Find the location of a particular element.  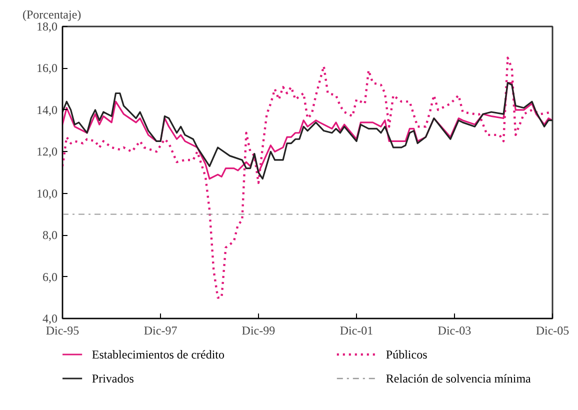

x-tick-label: Dic-97 is located at coordinates (161, 331).